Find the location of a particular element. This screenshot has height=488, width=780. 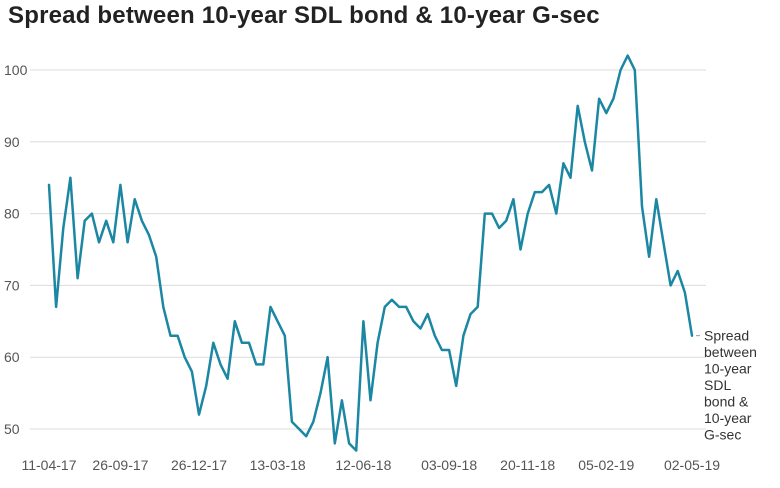

y-tick-label: 90 is located at coordinates (12, 142).